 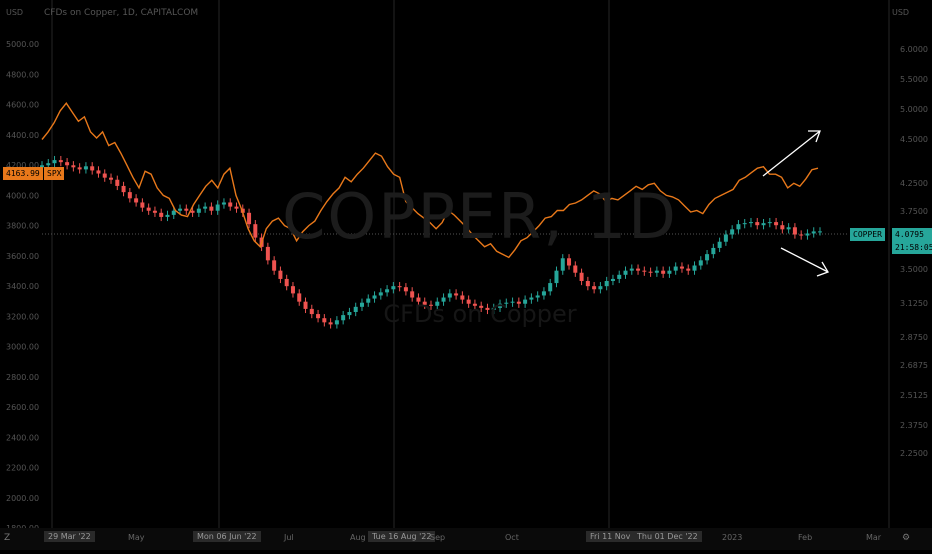 I want to click on arrow-up-shaft, so click(x=791, y=153).